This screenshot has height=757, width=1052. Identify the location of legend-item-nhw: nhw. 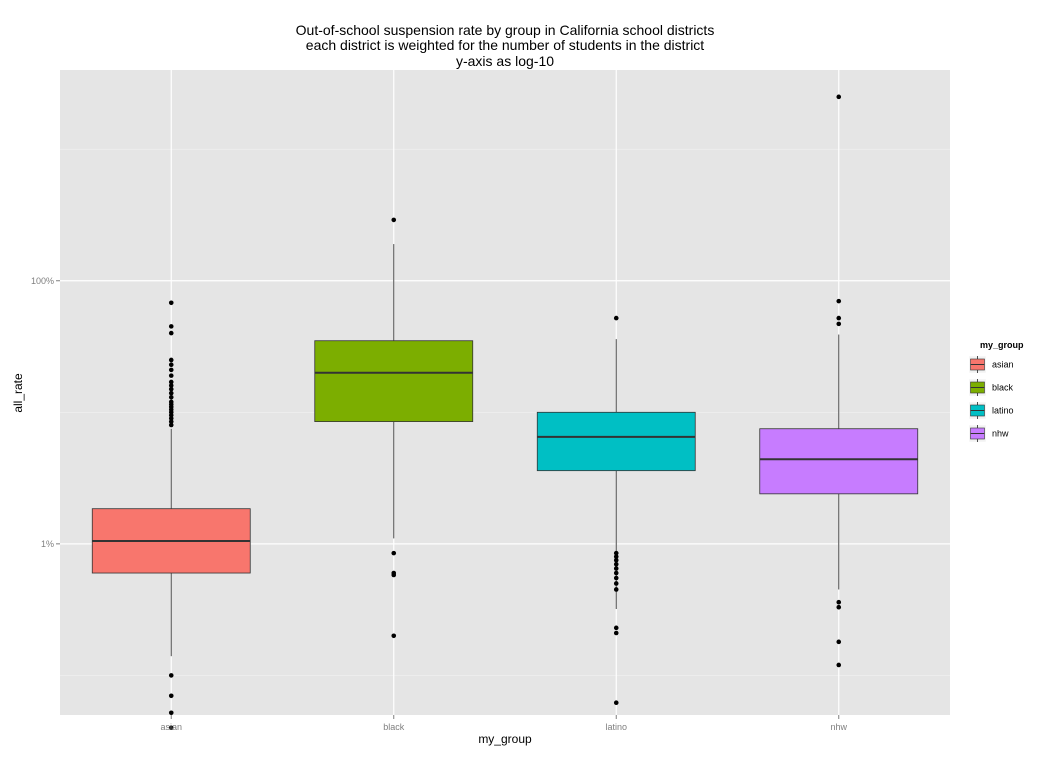
(988, 433).